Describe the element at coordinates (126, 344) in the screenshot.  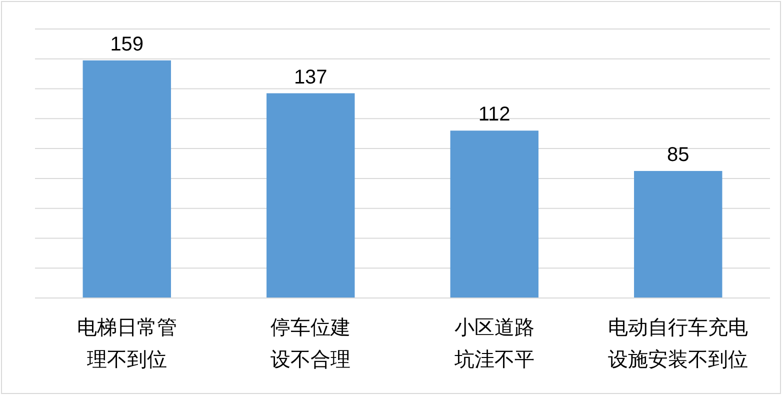
I see `x-tick-label: 电梯日常管理不到位` at that location.